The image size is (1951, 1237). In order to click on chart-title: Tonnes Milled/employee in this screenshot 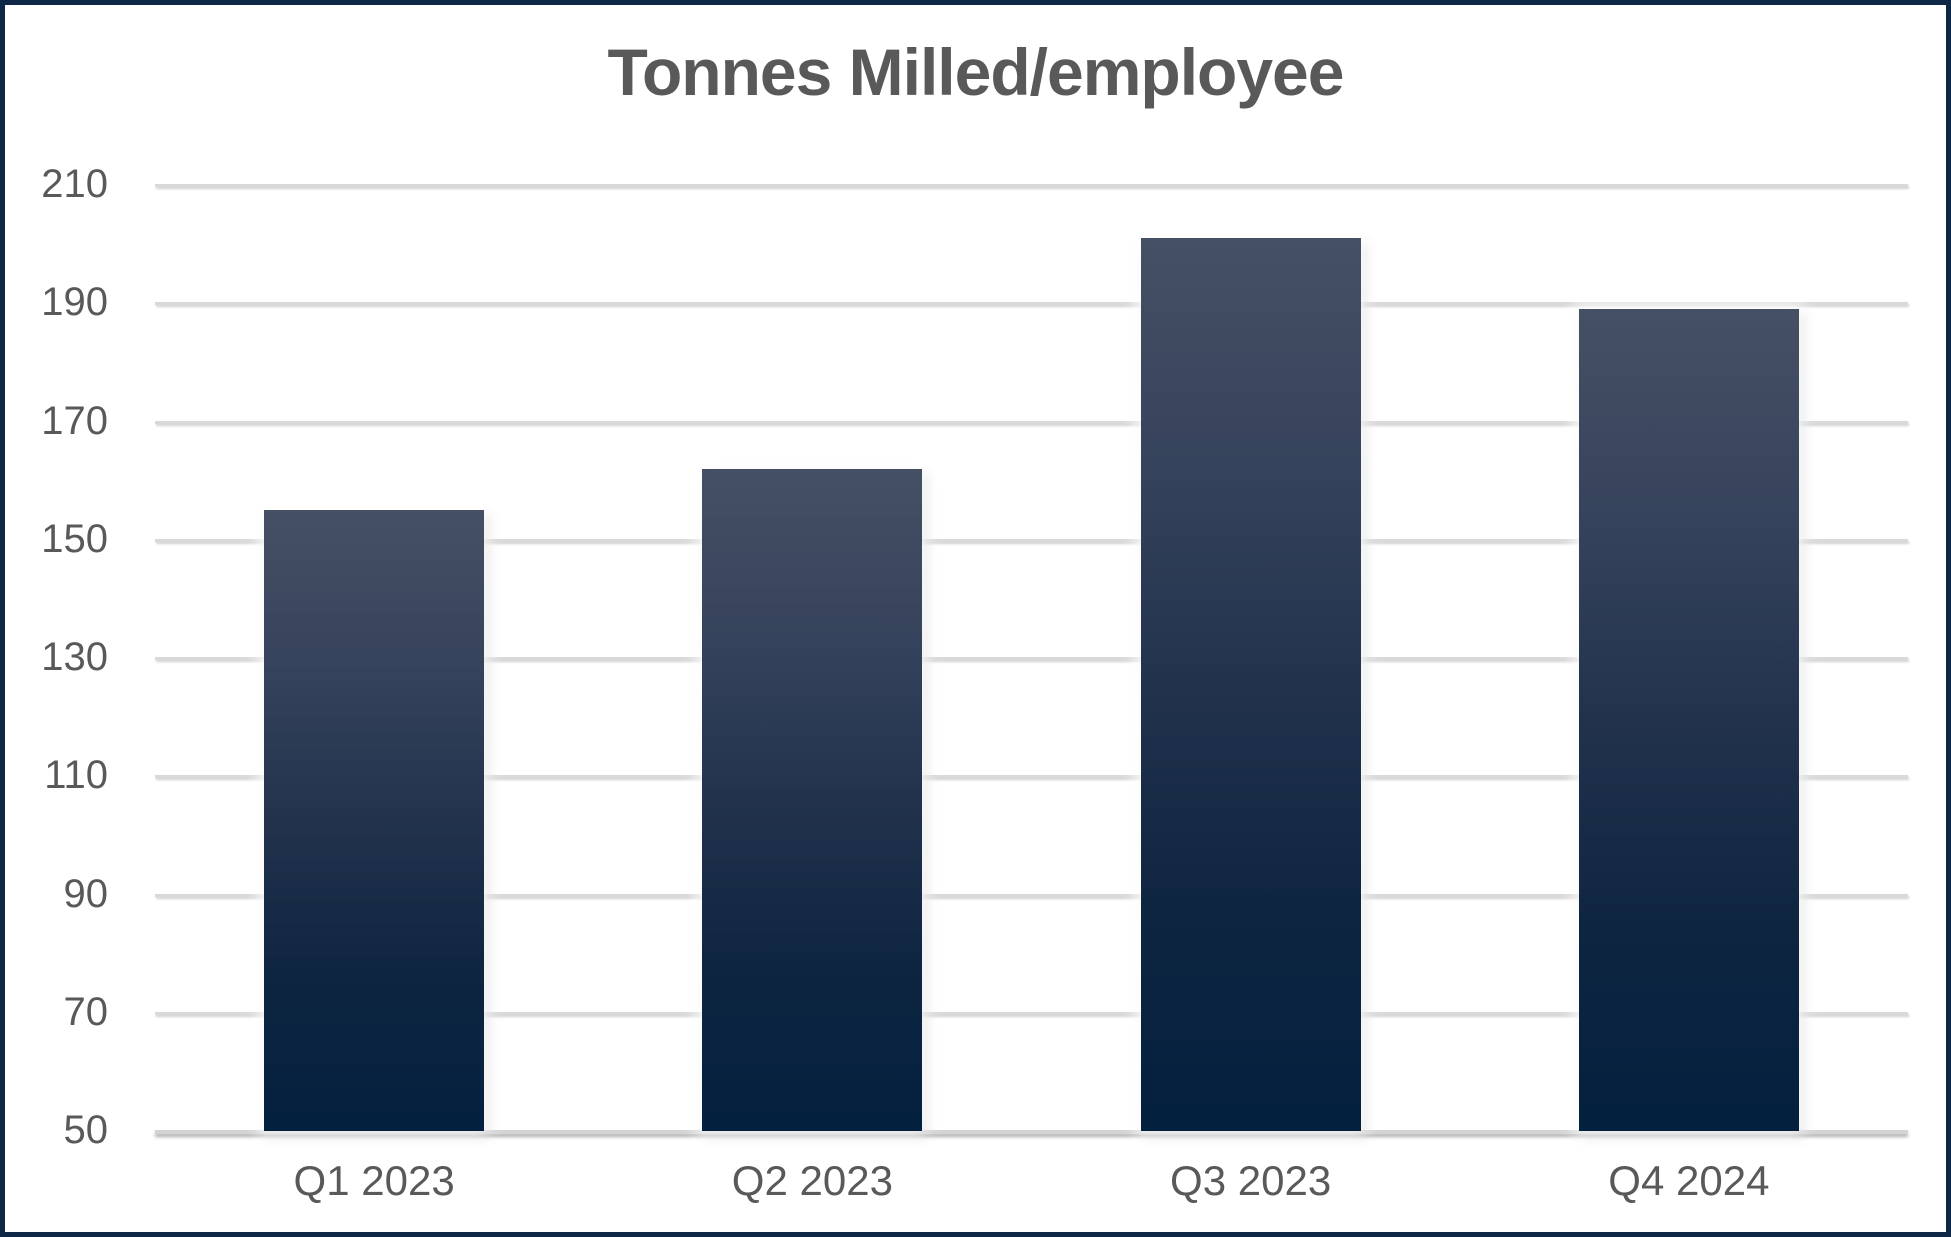, I will do `click(976, 72)`.